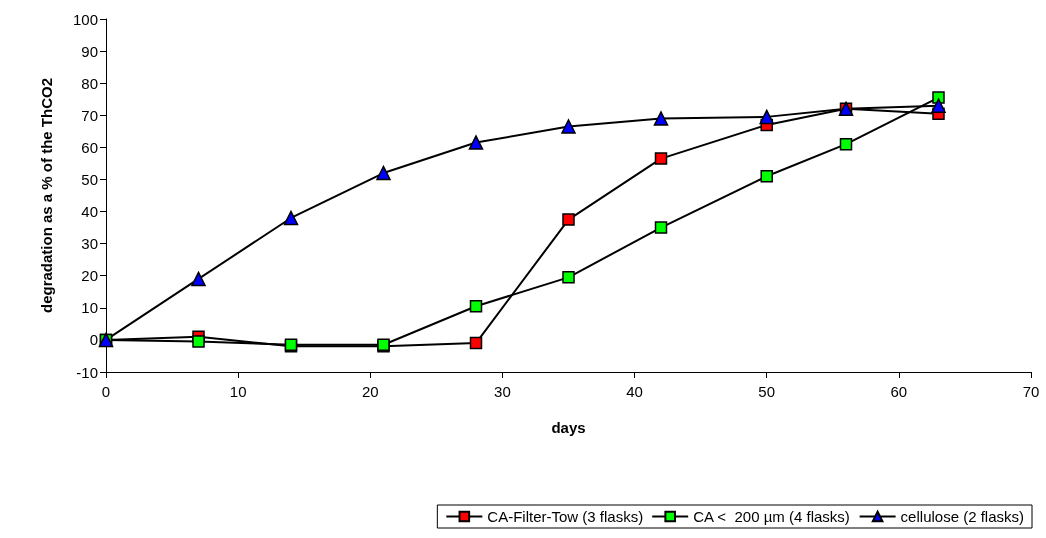  Describe the element at coordinates (89, 147) in the screenshot. I see `y-tick-label: 60` at that location.